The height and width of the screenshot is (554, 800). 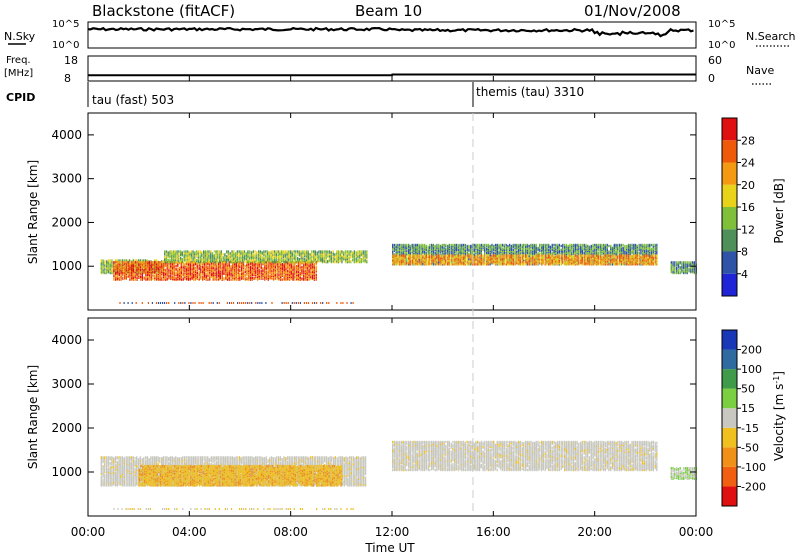 What do you see at coordinates (715, 60) in the screenshot?
I see `freq-tick-right-top: 60` at bounding box center [715, 60].